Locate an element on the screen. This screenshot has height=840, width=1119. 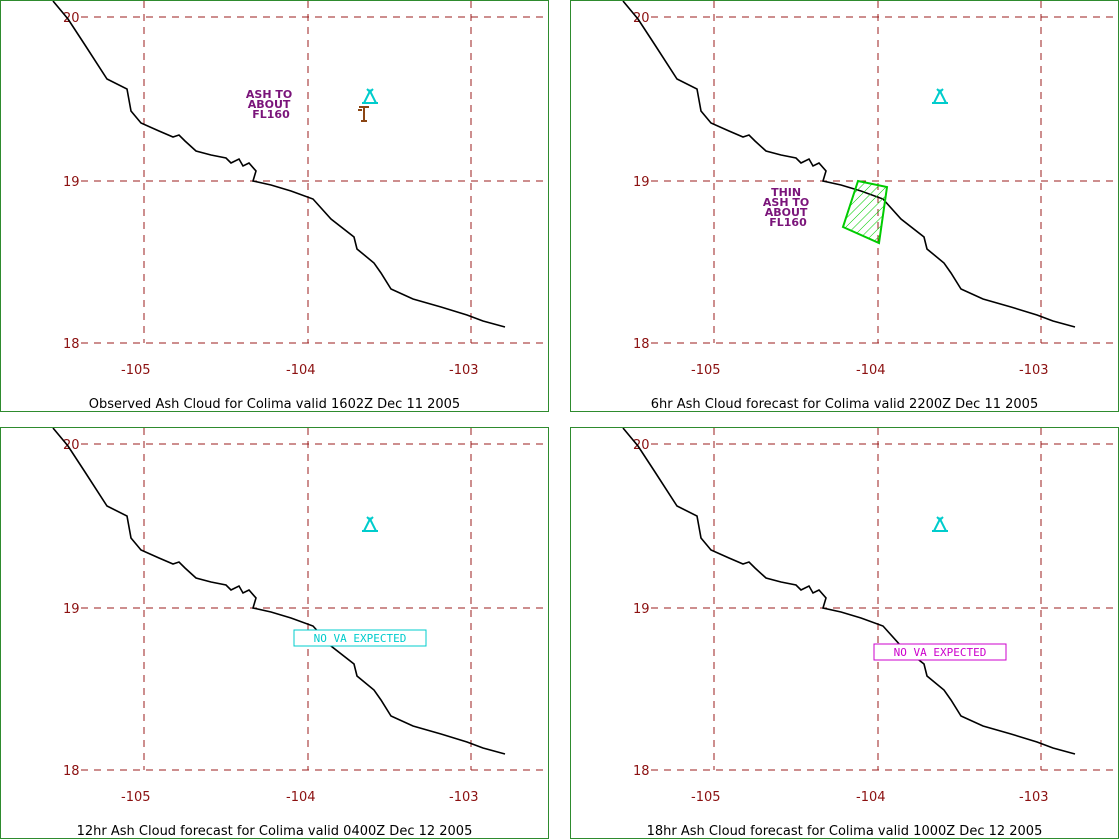
eruption-plume-icon is located at coordinates (363, 114).